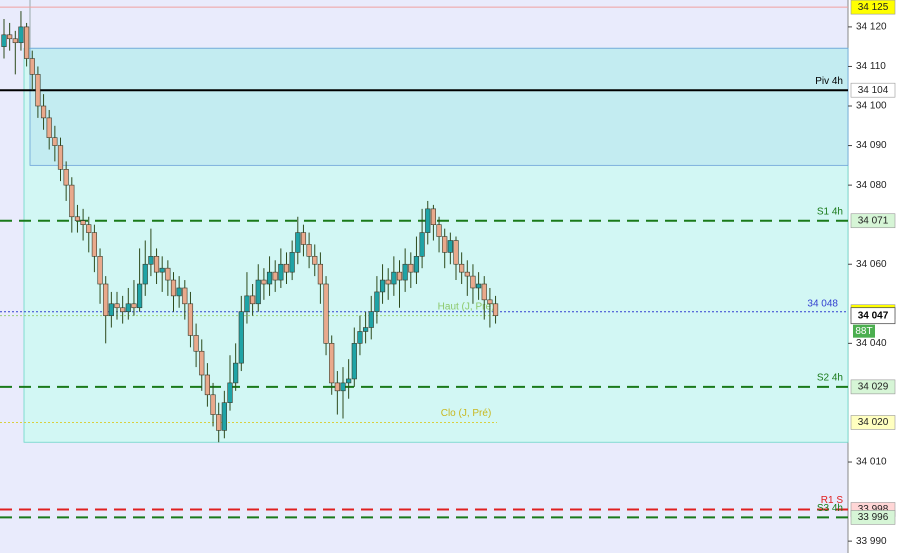 The width and height of the screenshot is (897, 553). I want to click on y-tick-label: 34 090, so click(871, 145).